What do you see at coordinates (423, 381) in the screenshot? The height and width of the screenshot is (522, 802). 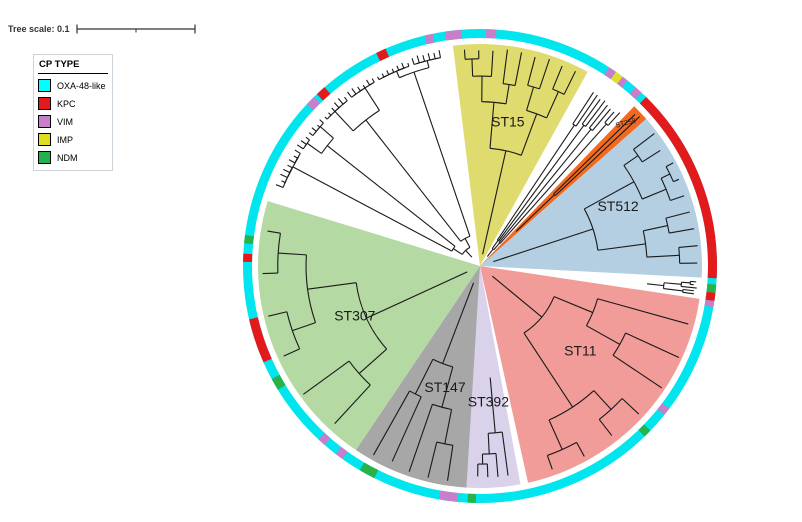 I see `clade-st147` at bounding box center [423, 381].